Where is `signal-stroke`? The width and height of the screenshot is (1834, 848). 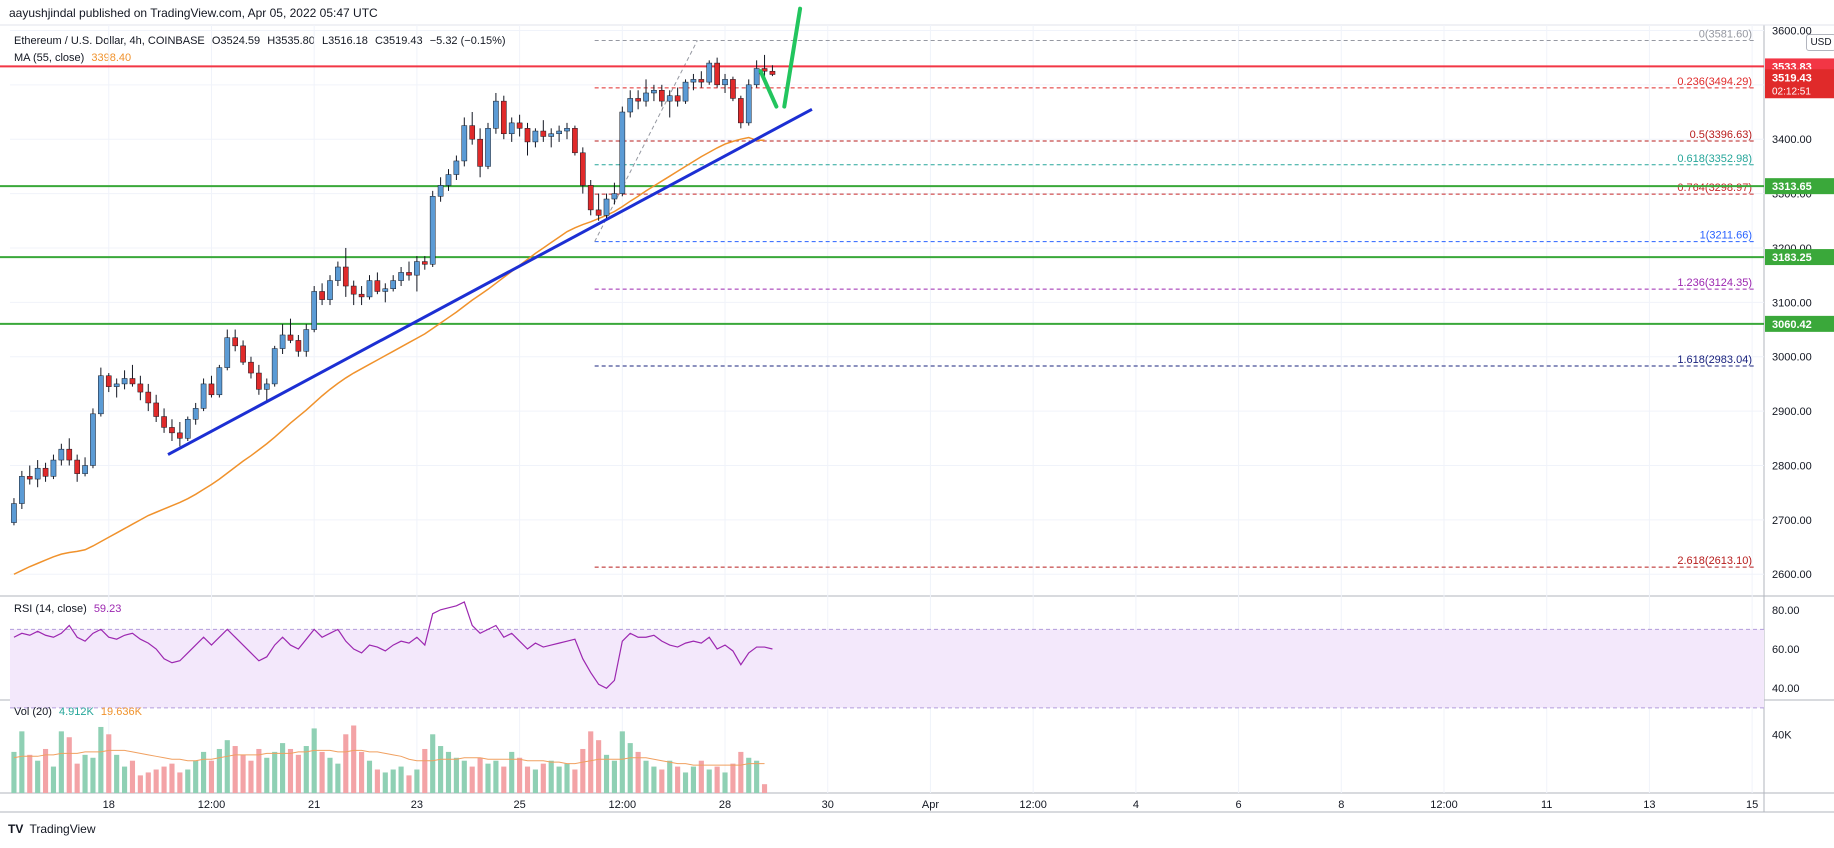
signal-stroke is located at coordinates (792, 57).